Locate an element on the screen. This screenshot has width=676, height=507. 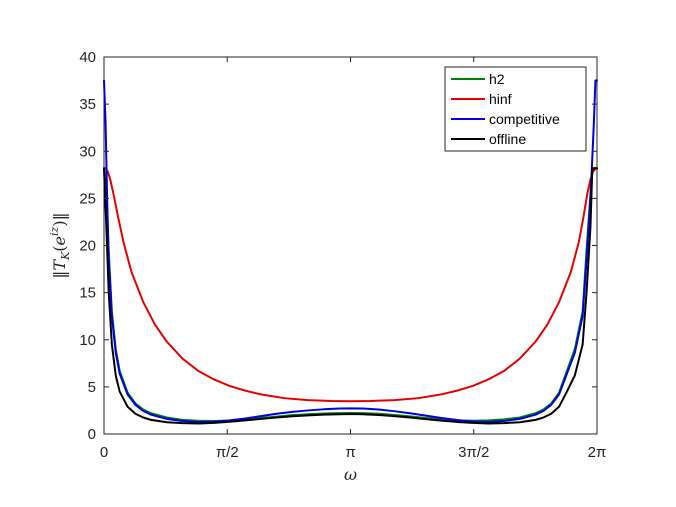
y-tick-label: 40 is located at coordinates (87, 57).